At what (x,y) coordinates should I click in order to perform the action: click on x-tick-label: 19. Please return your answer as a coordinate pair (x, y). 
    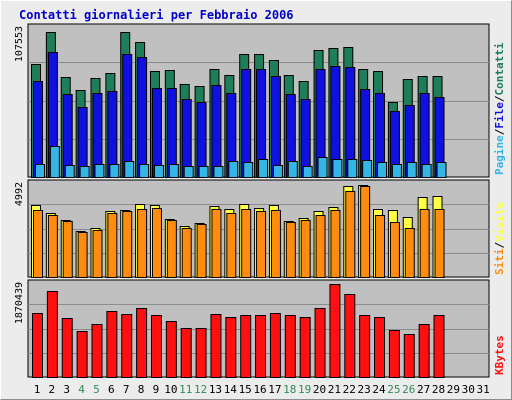
    Looking at the image, I should click on (304, 389).